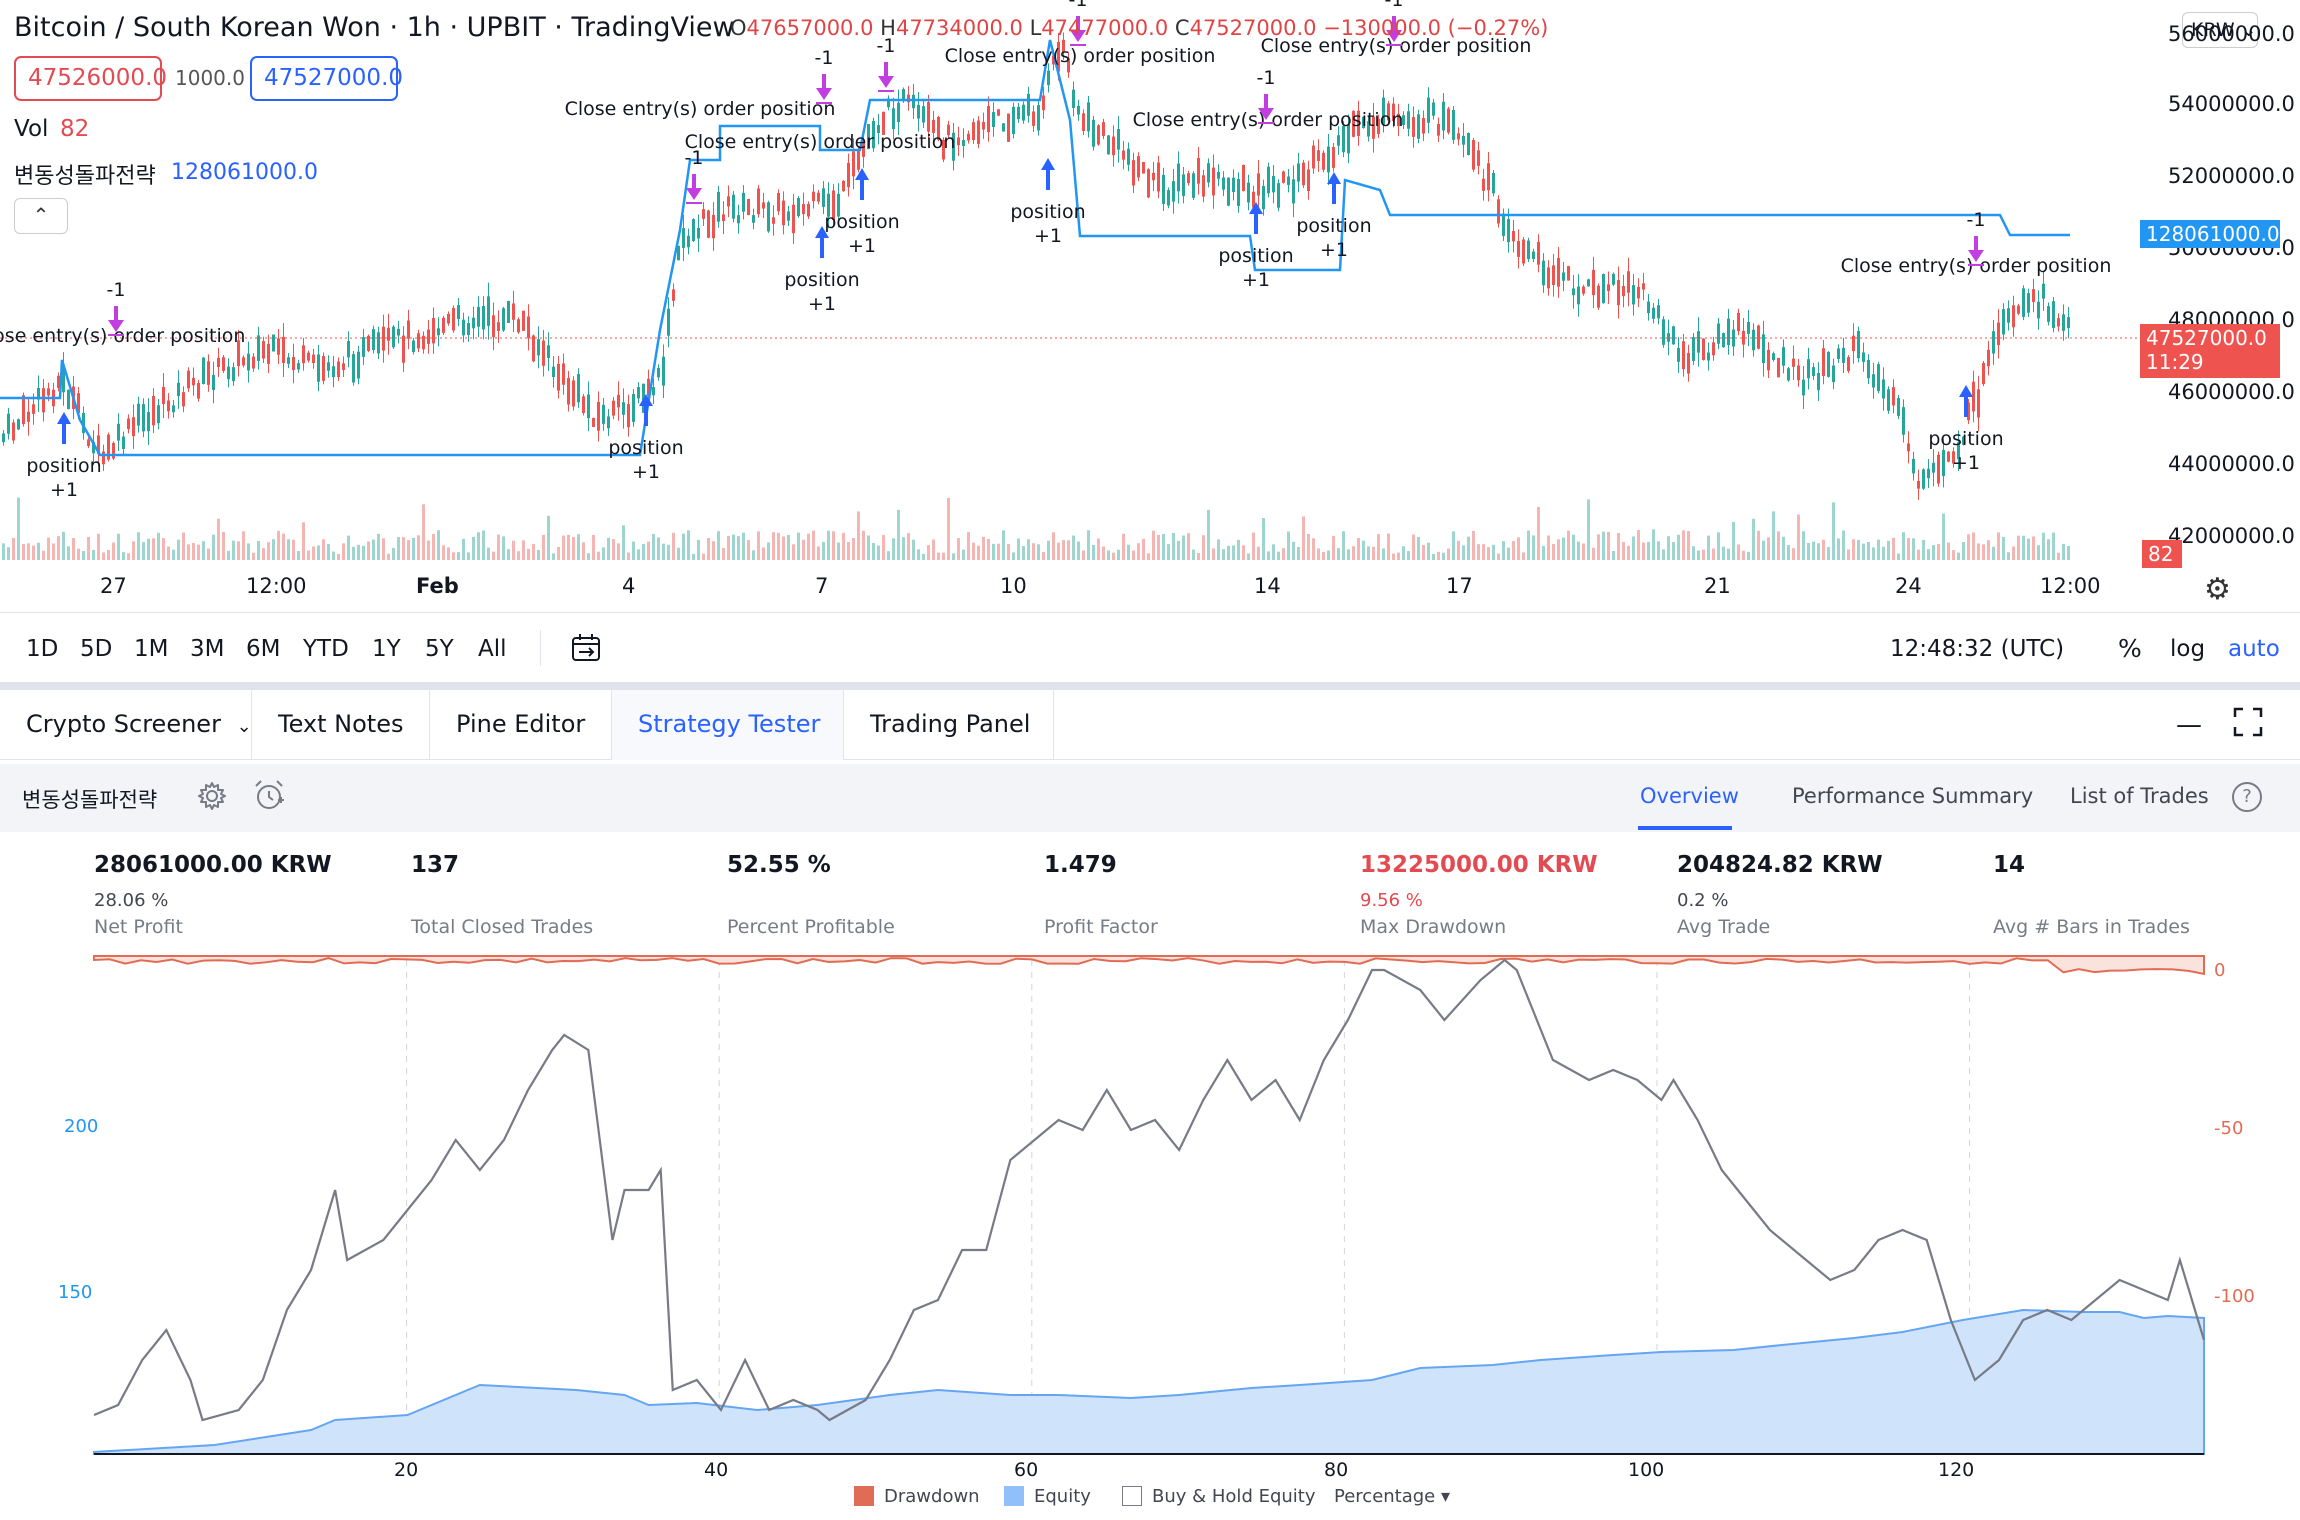 This screenshot has width=2300, height=1520. What do you see at coordinates (96, 649) in the screenshot?
I see `range-5d-button: 5D` at bounding box center [96, 649].